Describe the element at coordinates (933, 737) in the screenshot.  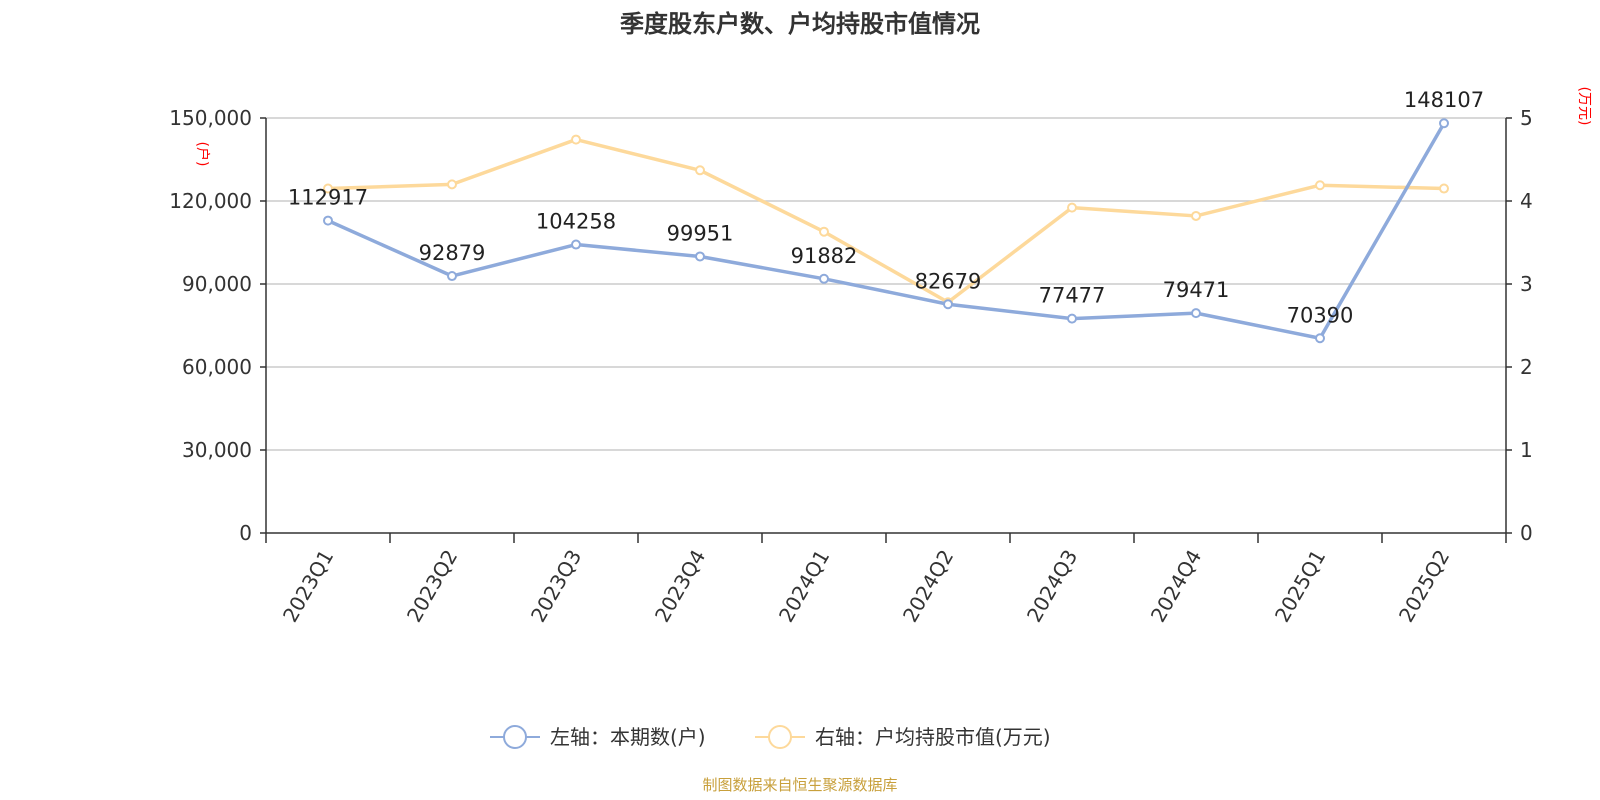
I see `legend-label-right-series: 右轴：户均持股市值(万元)` at that location.